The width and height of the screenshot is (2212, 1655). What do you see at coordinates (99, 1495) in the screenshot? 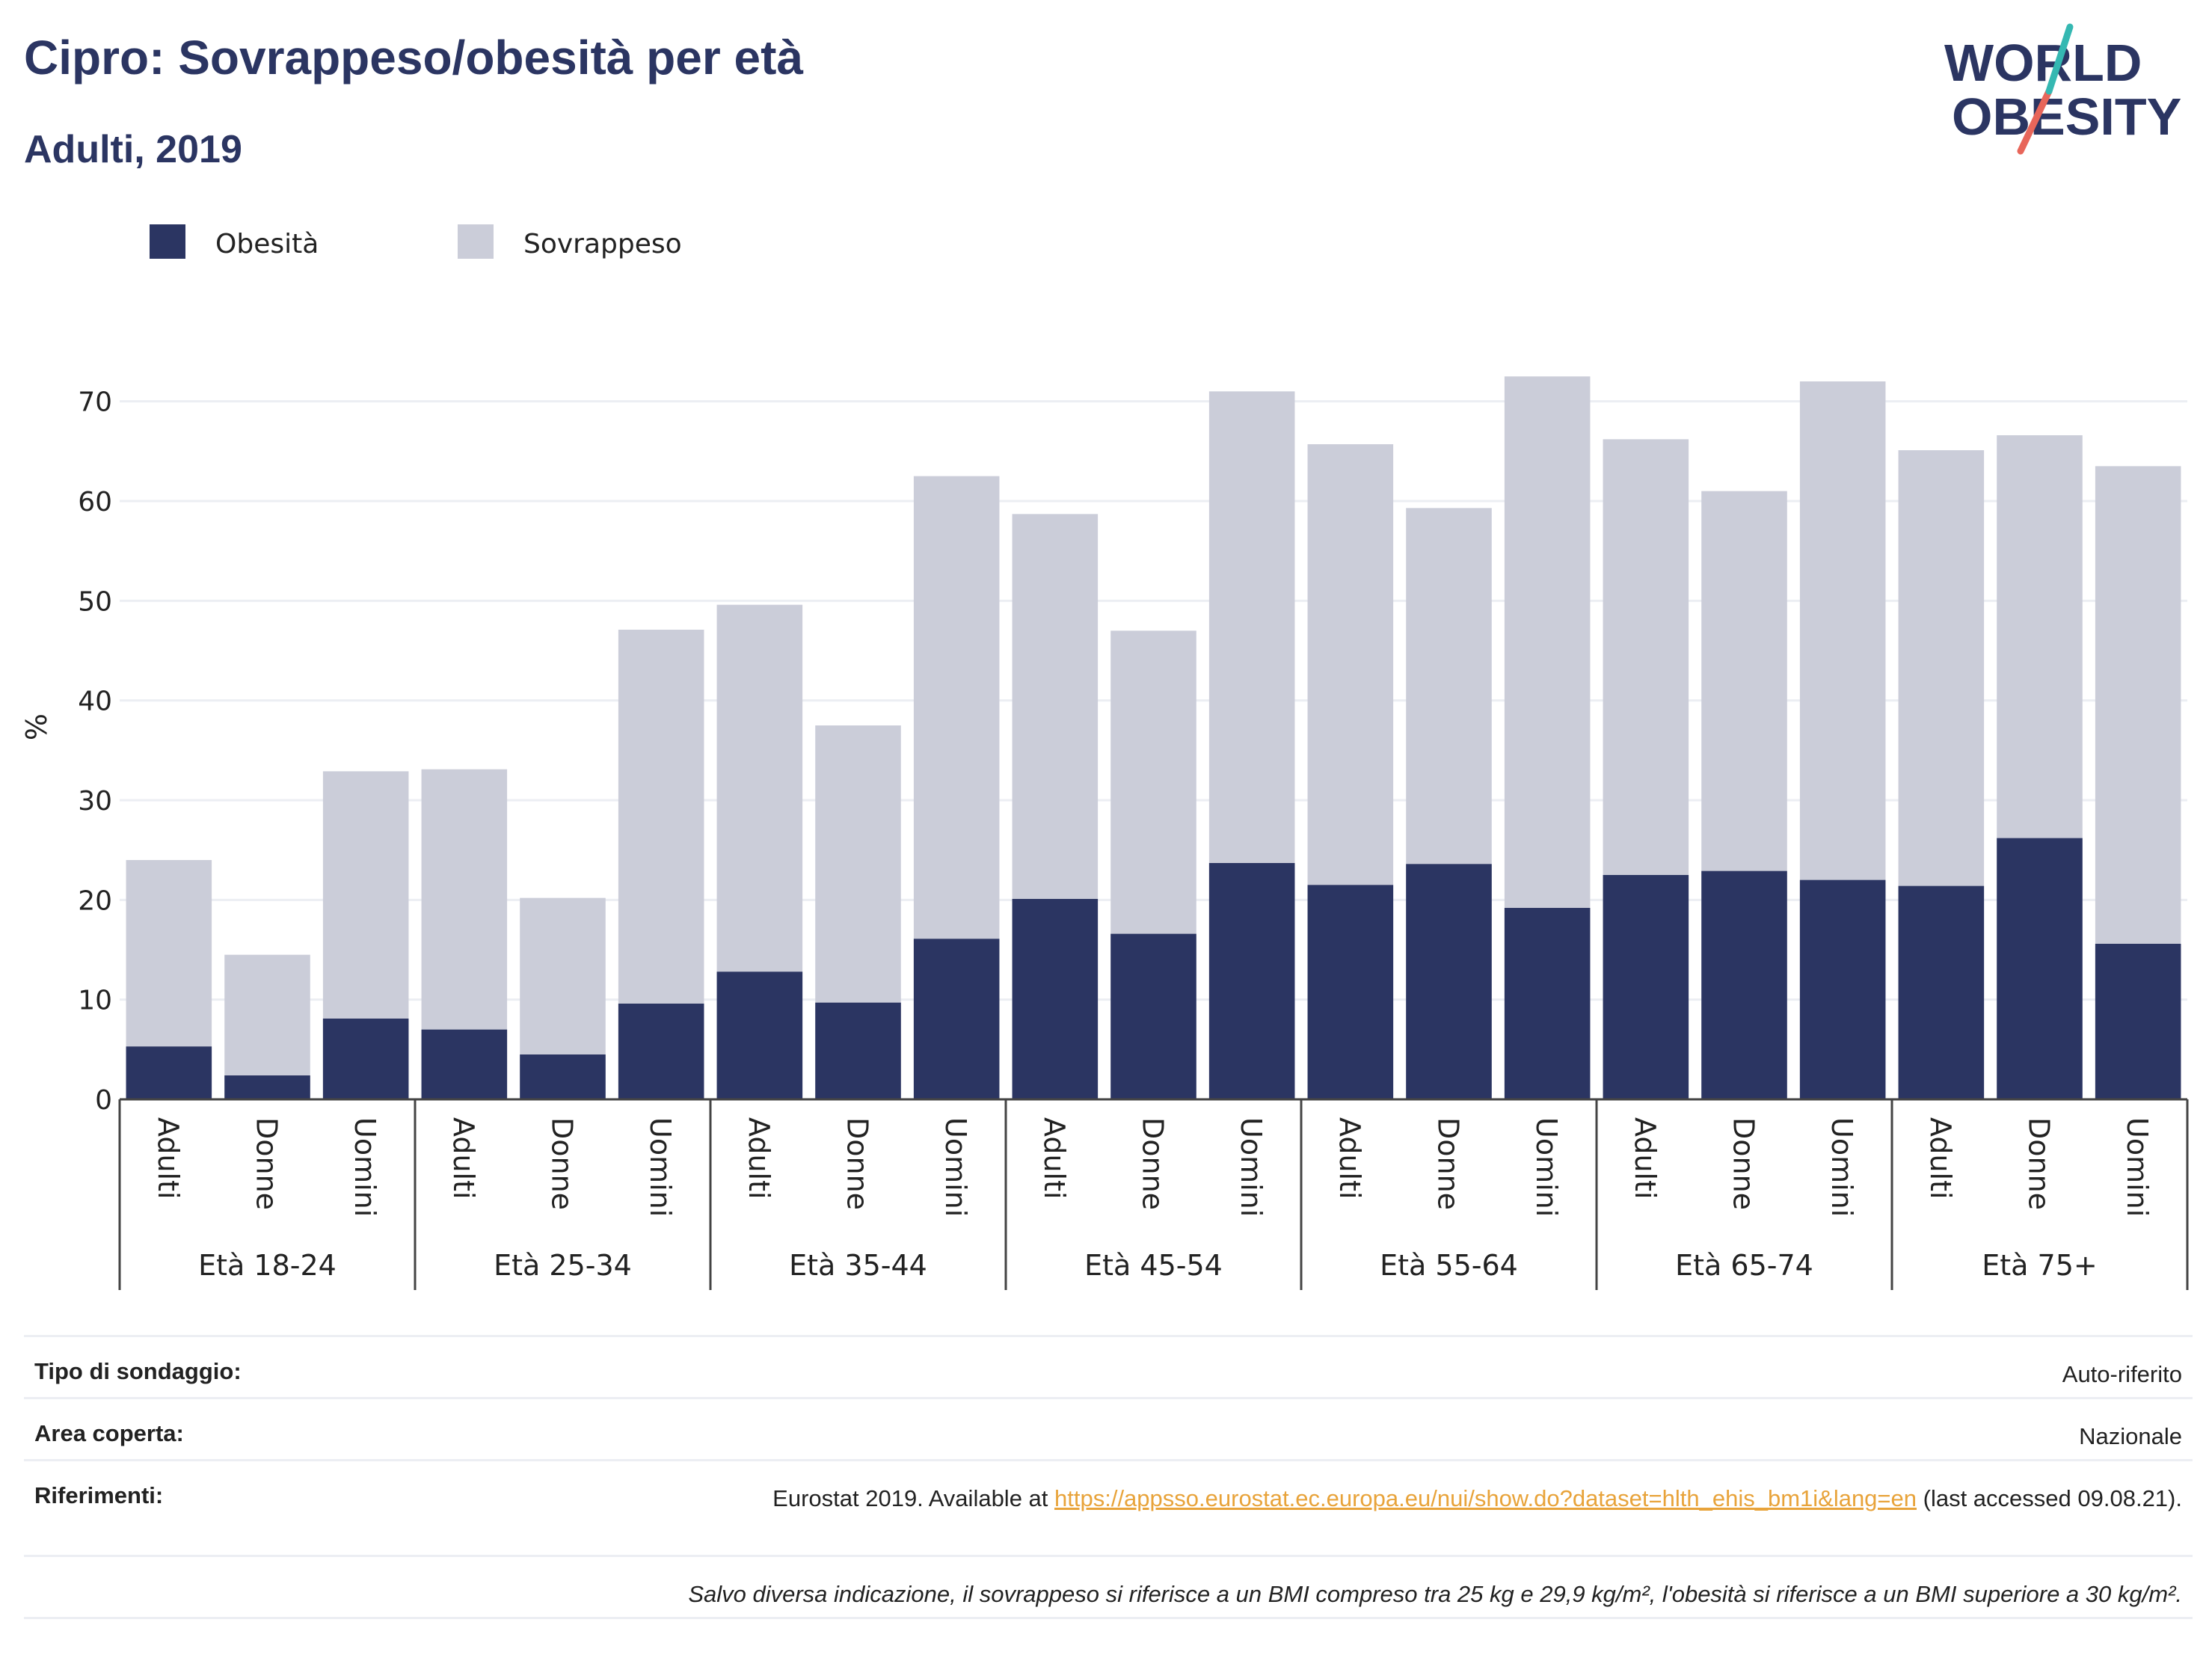
I see `meta-refs-label: Riferimenti:` at bounding box center [99, 1495].